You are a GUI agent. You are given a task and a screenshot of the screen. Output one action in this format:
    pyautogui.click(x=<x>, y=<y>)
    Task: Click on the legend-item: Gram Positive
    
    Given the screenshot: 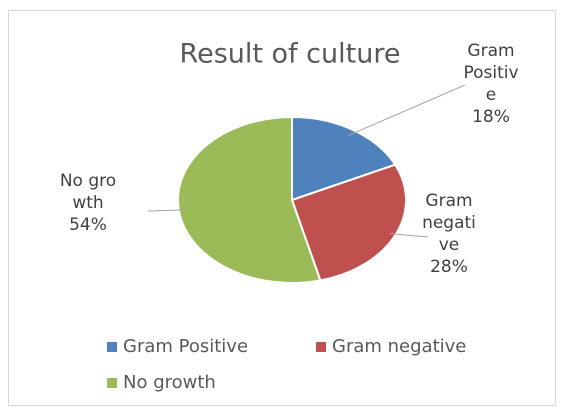 What is the action you would take?
    pyautogui.click(x=177, y=346)
    